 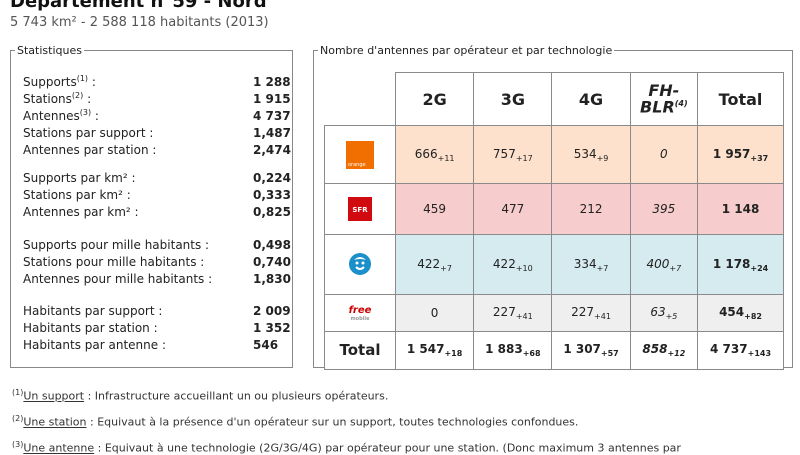 What do you see at coordinates (357, 164) in the screenshot?
I see `orange-logo-text: orange` at bounding box center [357, 164].